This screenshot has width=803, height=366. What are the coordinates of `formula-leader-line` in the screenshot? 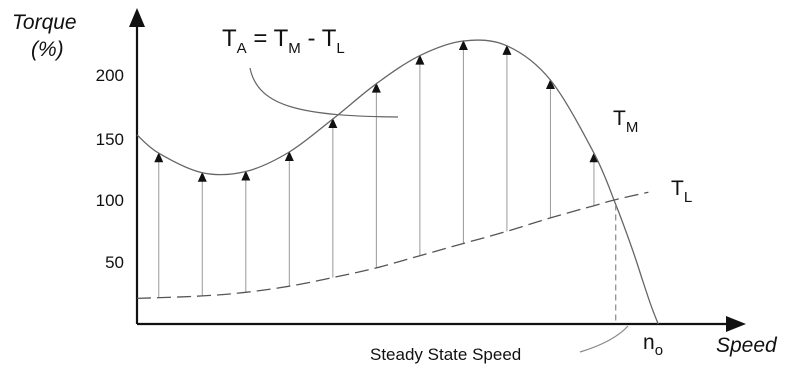 It's located at (324, 92).